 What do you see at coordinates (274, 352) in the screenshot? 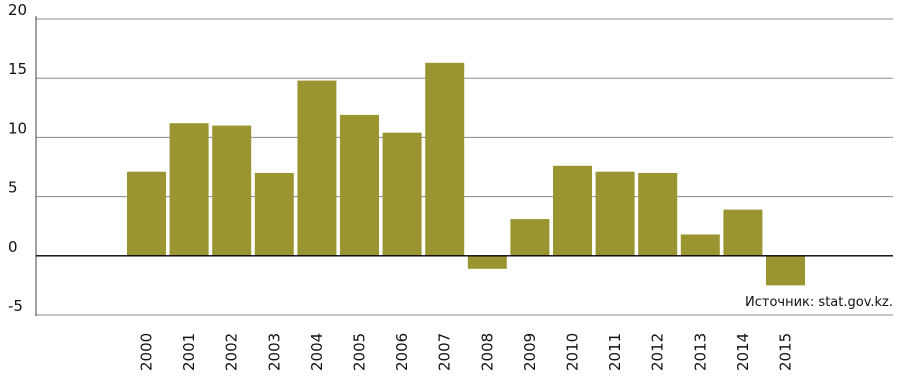
I see `x-tick-label: 2003` at bounding box center [274, 352].